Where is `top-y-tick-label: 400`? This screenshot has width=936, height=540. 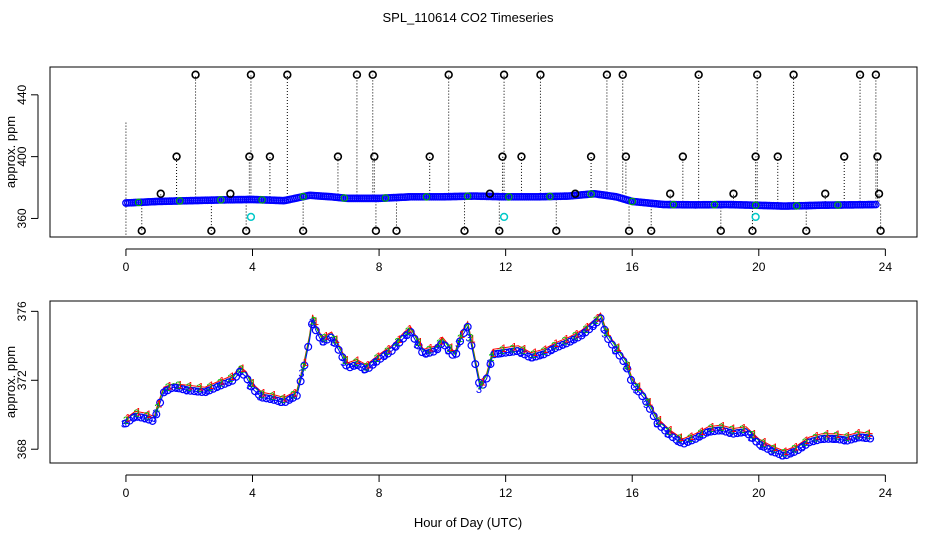 top-y-tick-label: 400 is located at coordinates (22, 156).